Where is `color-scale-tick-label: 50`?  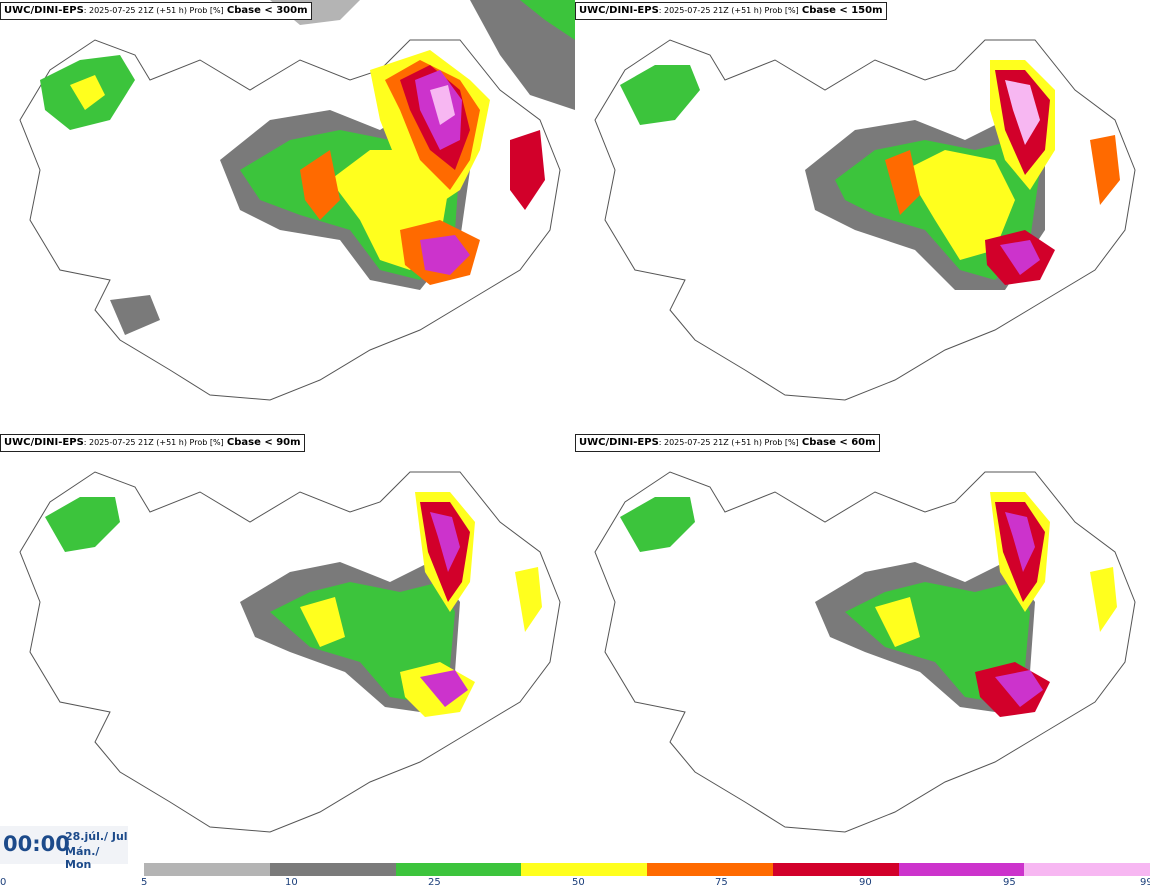 color-scale-tick-label: 50 is located at coordinates (578, 882).